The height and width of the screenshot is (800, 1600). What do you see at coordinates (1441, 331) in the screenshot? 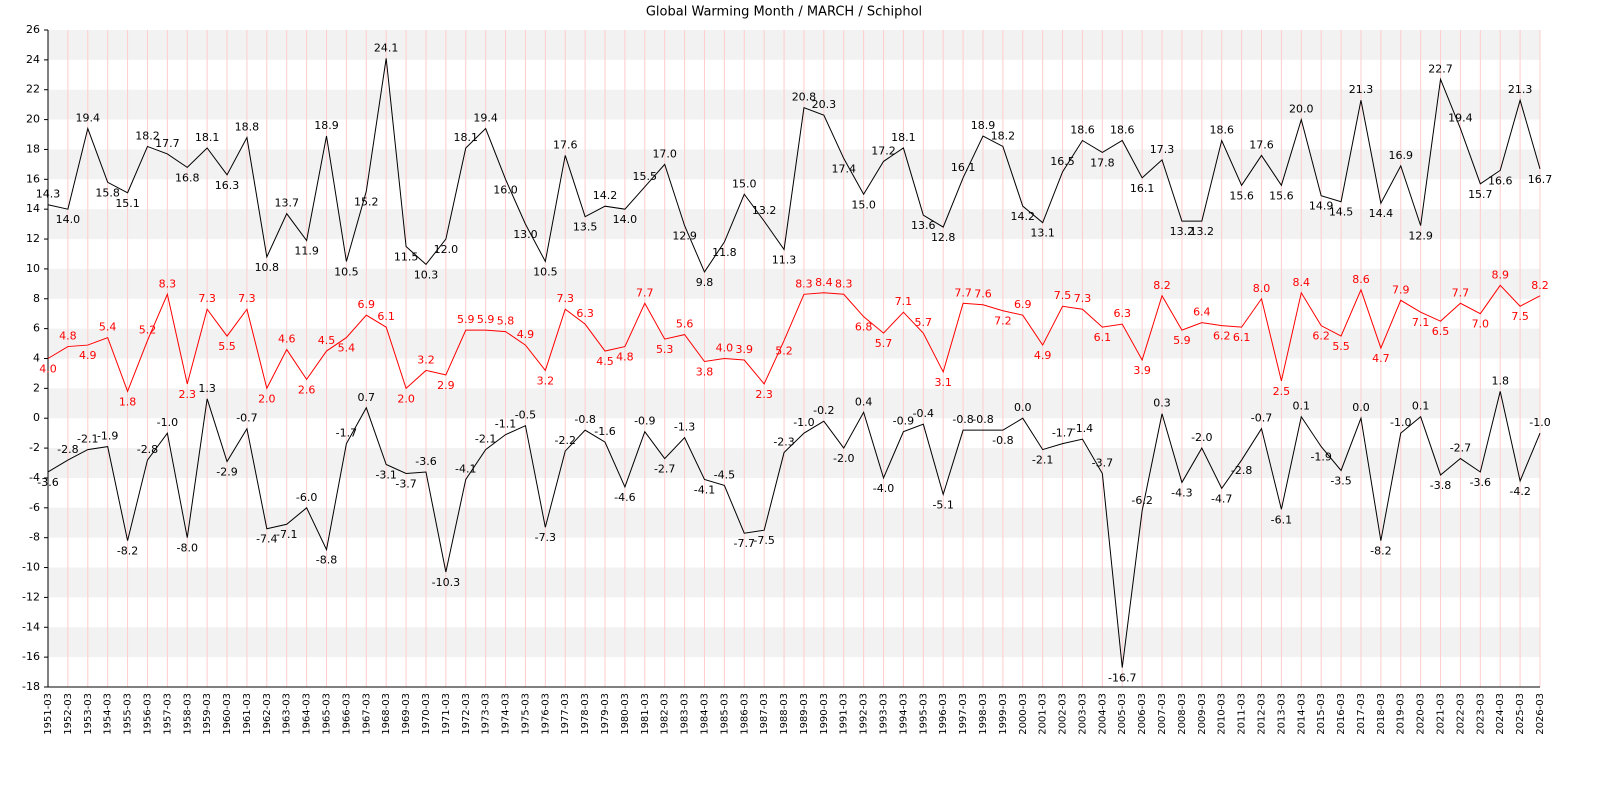
I see `data-label: 6.5` at bounding box center [1441, 331].